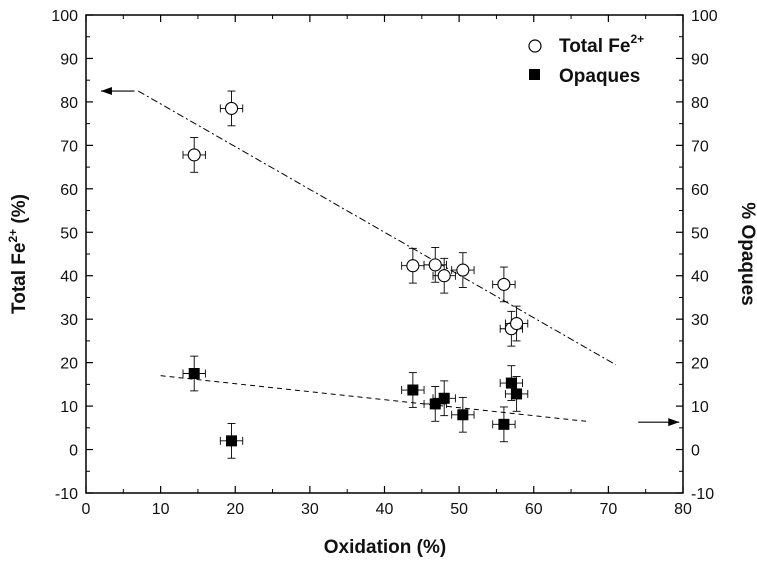 Image resolution: width=757 pixels, height=564 pixels. What do you see at coordinates (18, 254) in the screenshot?
I see `y-axis-title-left: Total Fe2+ (%)` at bounding box center [18, 254].